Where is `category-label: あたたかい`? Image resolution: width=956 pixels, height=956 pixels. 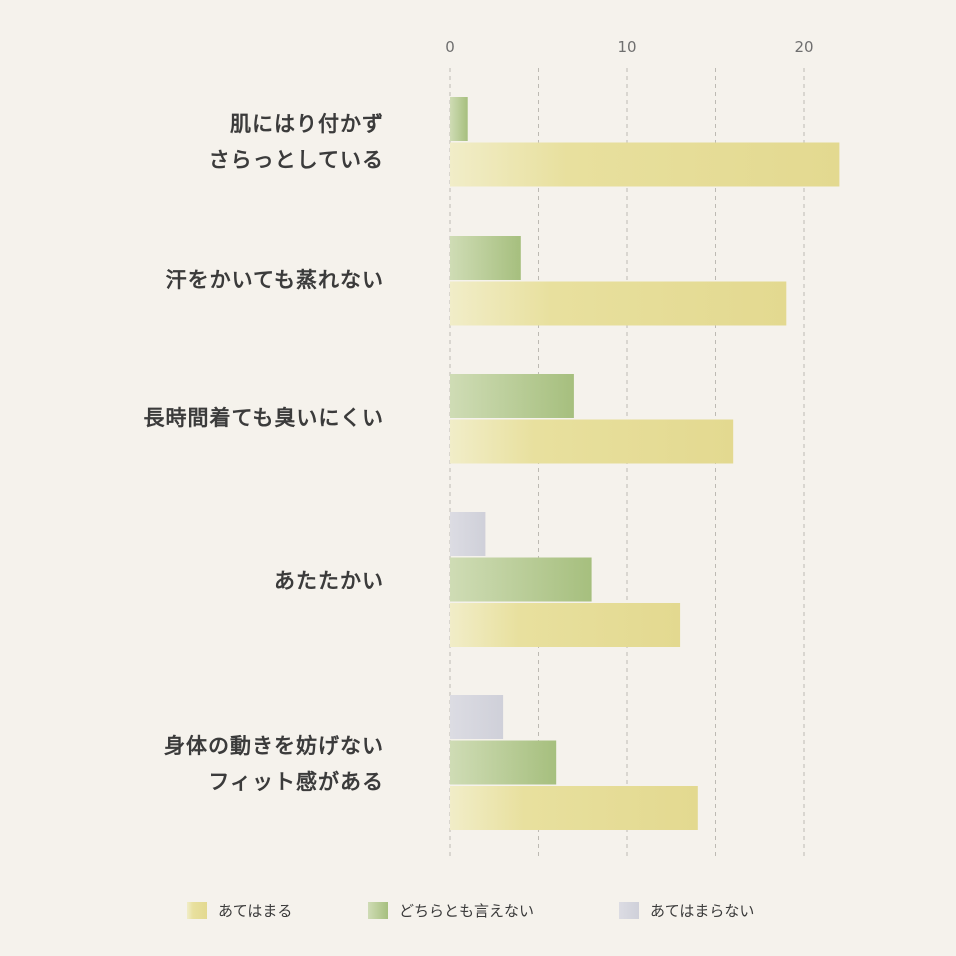
category-label: あたたかい is located at coordinates (329, 581).